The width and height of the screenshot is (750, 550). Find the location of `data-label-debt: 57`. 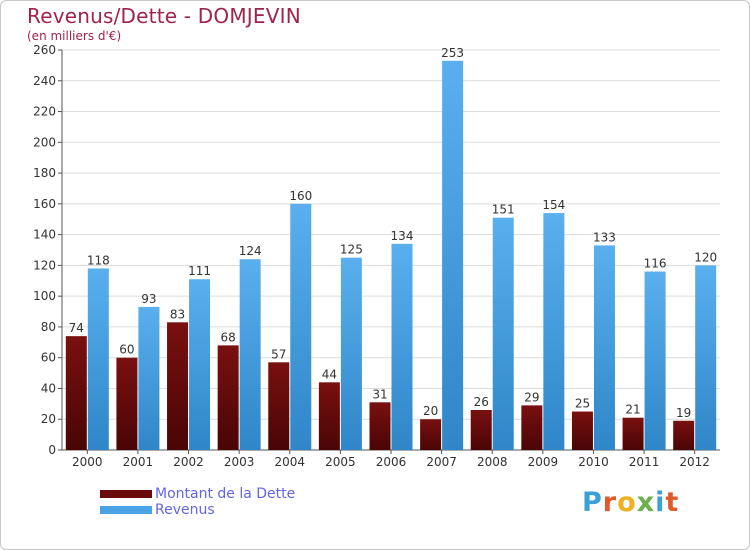

data-label-debt: 57 is located at coordinates (278, 354).